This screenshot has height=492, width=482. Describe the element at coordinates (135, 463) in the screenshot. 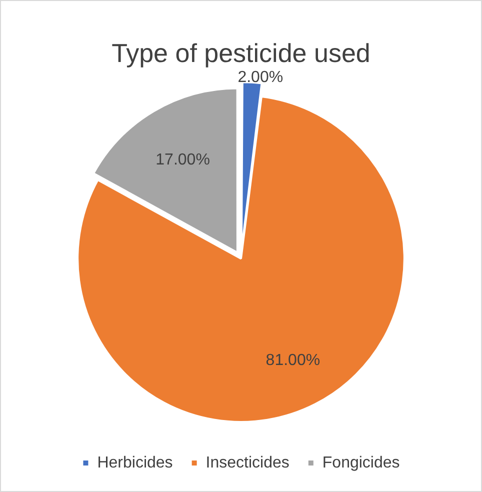

I see `legend-label: Herbicides` at that location.